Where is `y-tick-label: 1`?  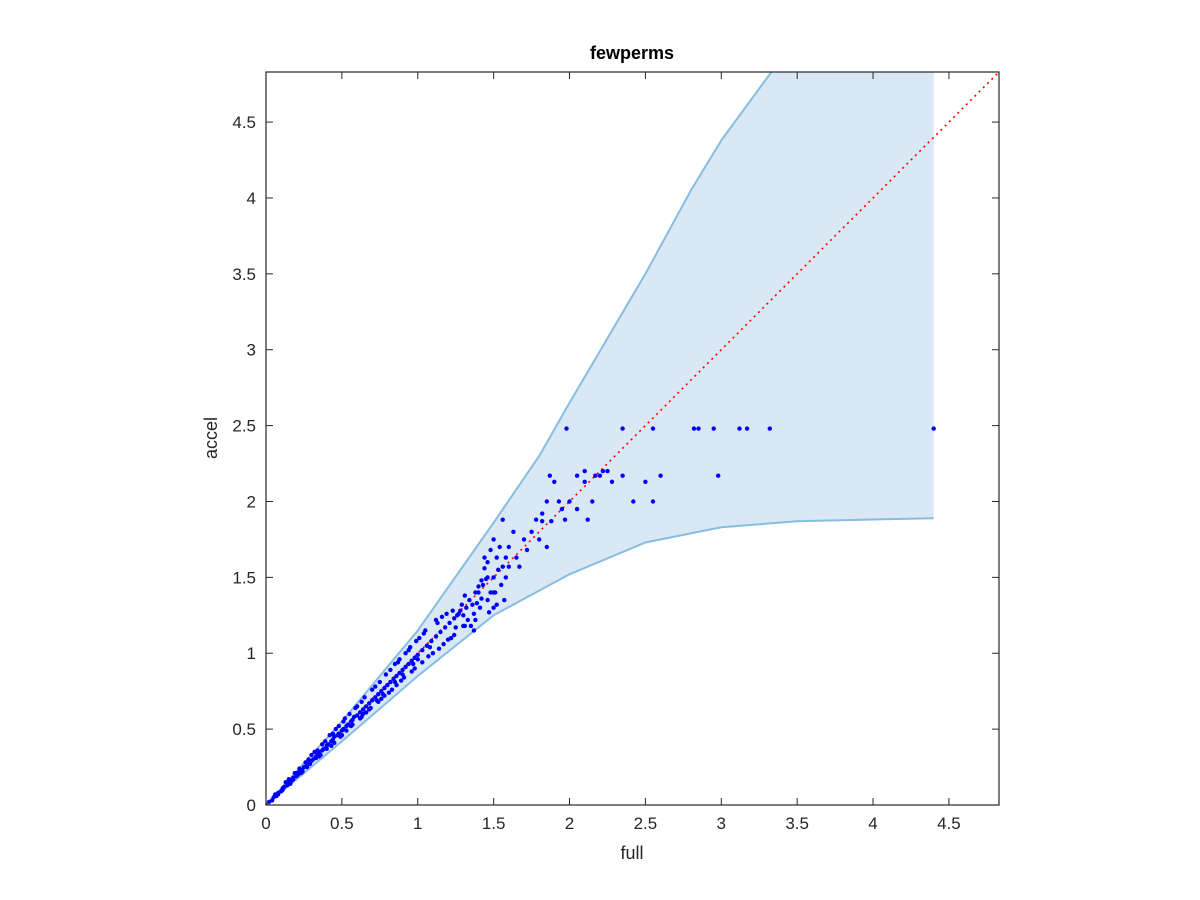 y-tick-label: 1 is located at coordinates (251, 653).